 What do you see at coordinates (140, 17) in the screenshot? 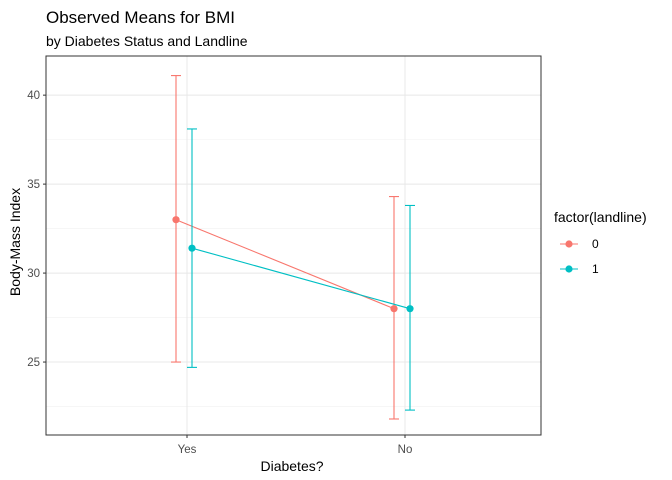
I see `chart-title: Observed Means for BMI` at bounding box center [140, 17].